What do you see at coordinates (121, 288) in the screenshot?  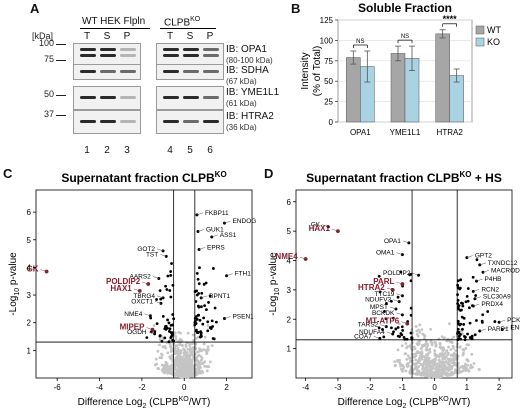 I see `data-point-label: HAX1` at bounding box center [121, 288].